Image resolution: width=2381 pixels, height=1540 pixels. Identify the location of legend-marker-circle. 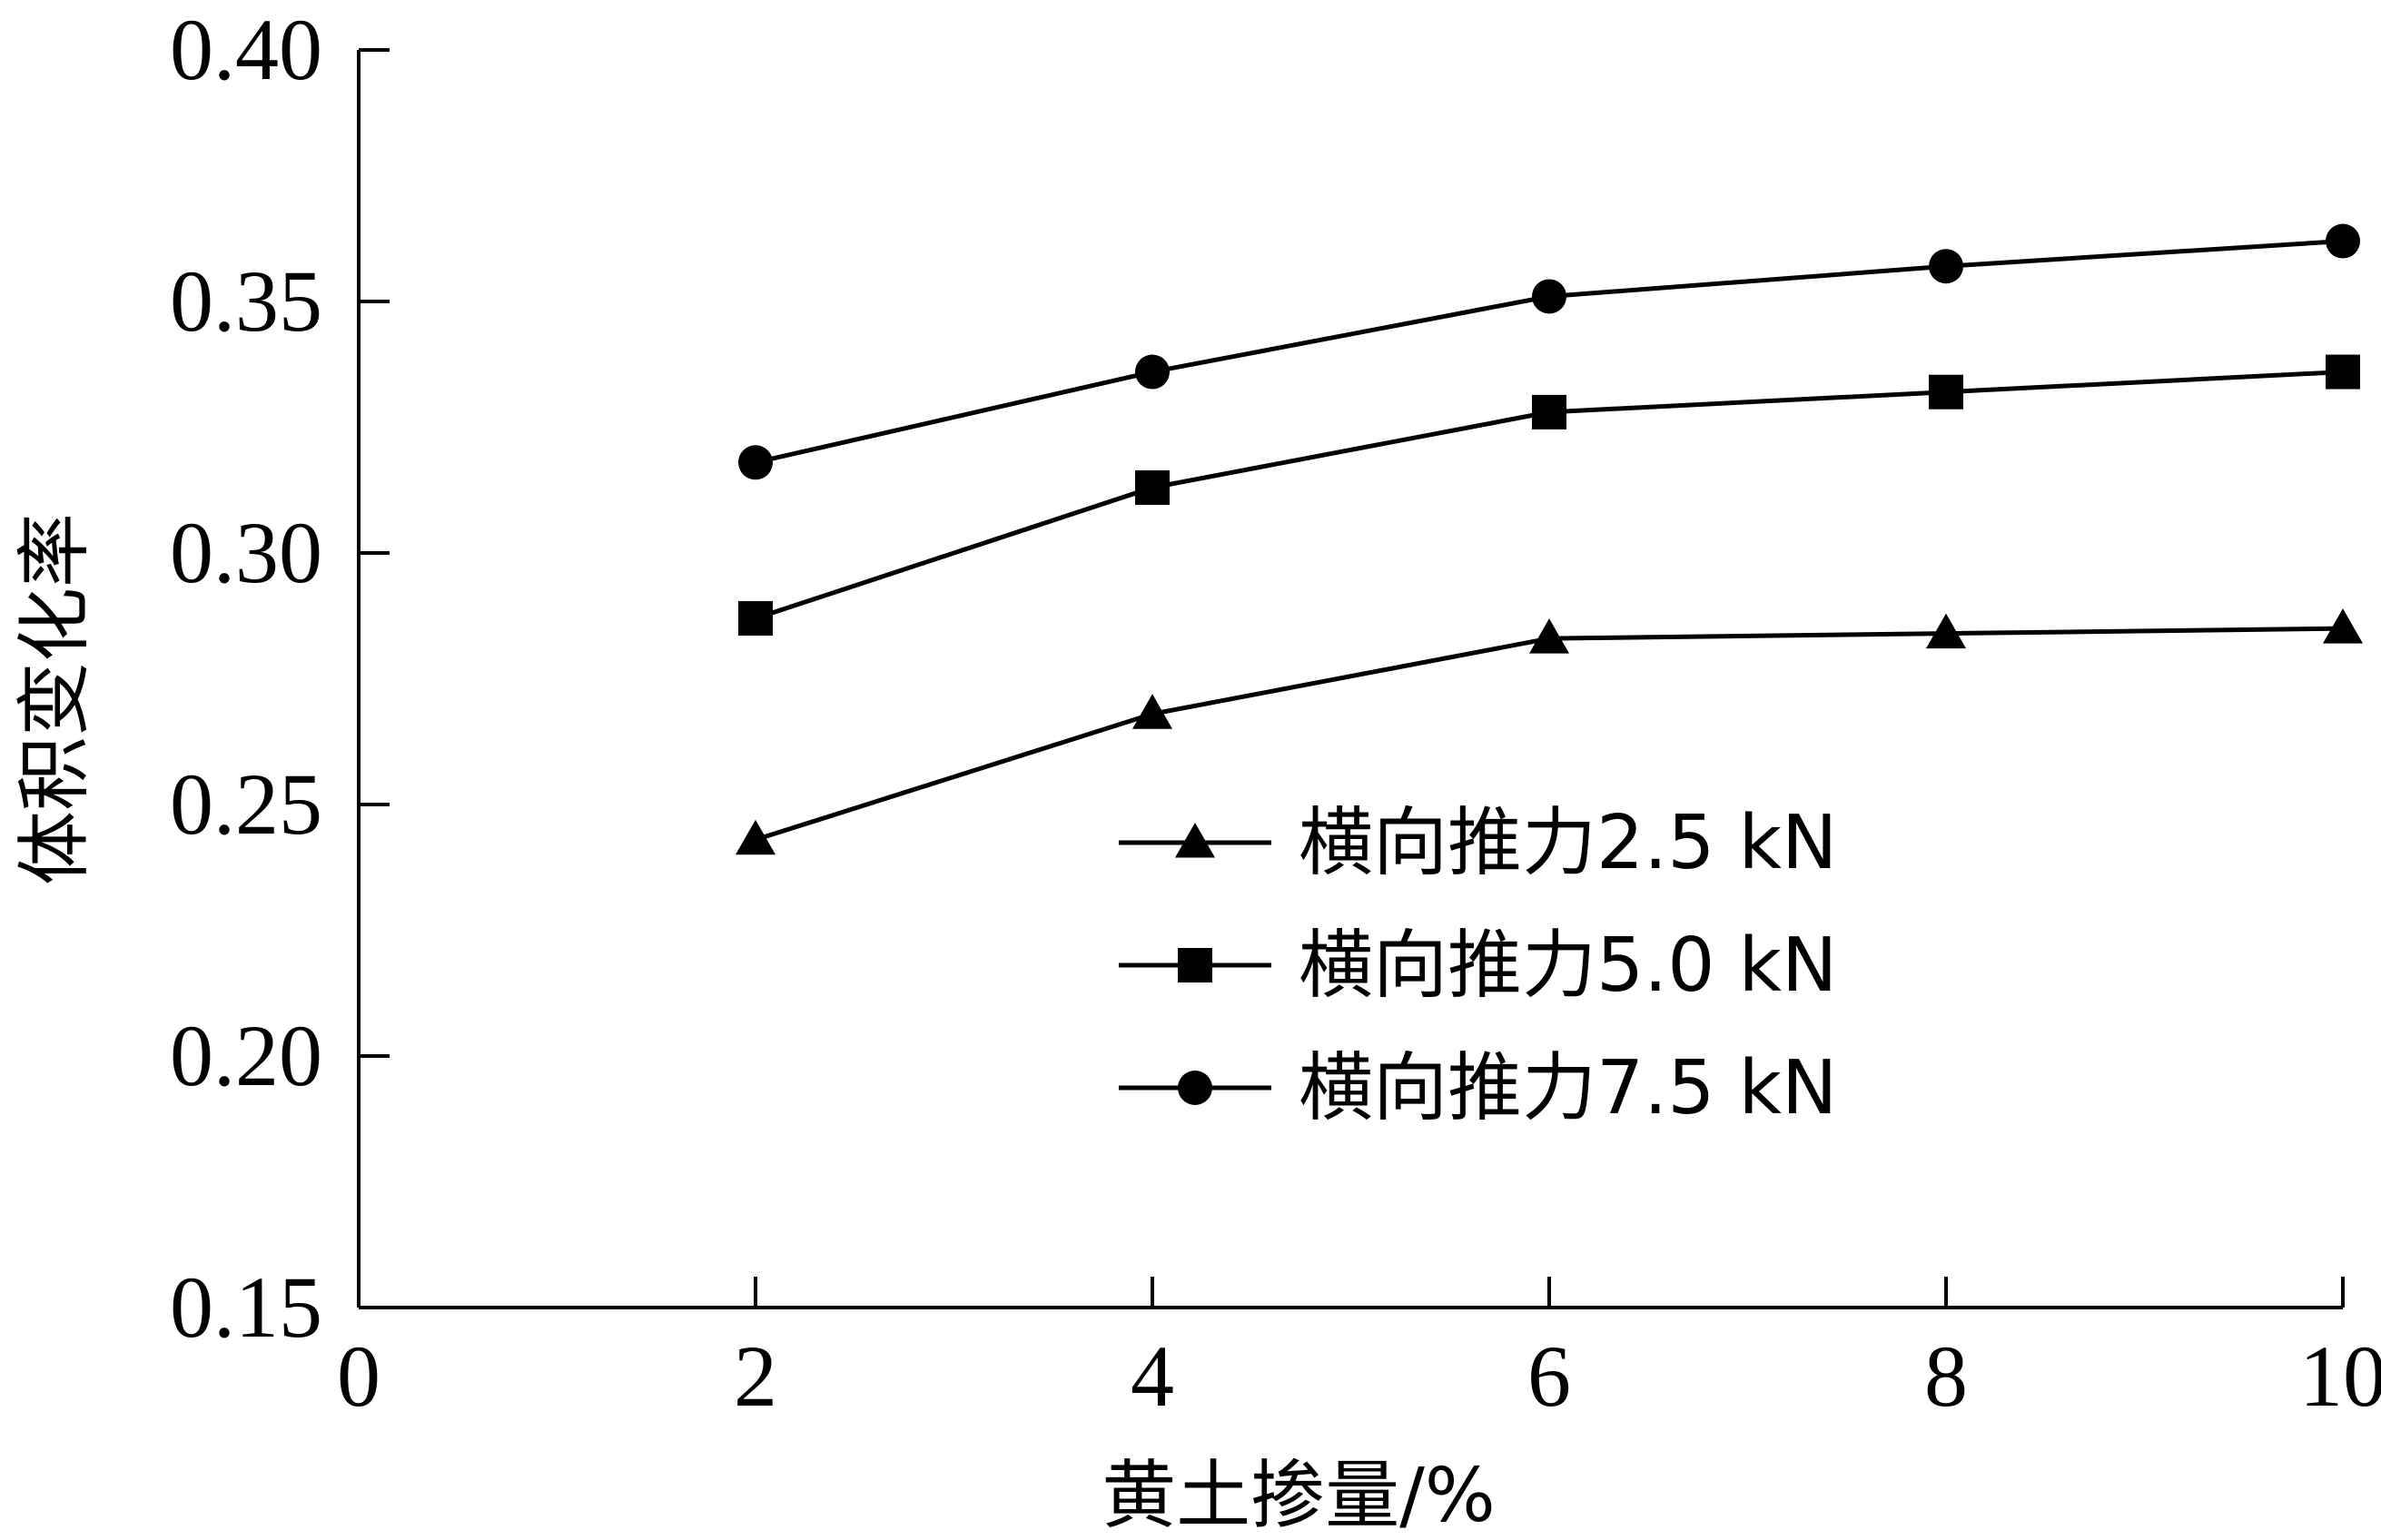
(1195, 1088).